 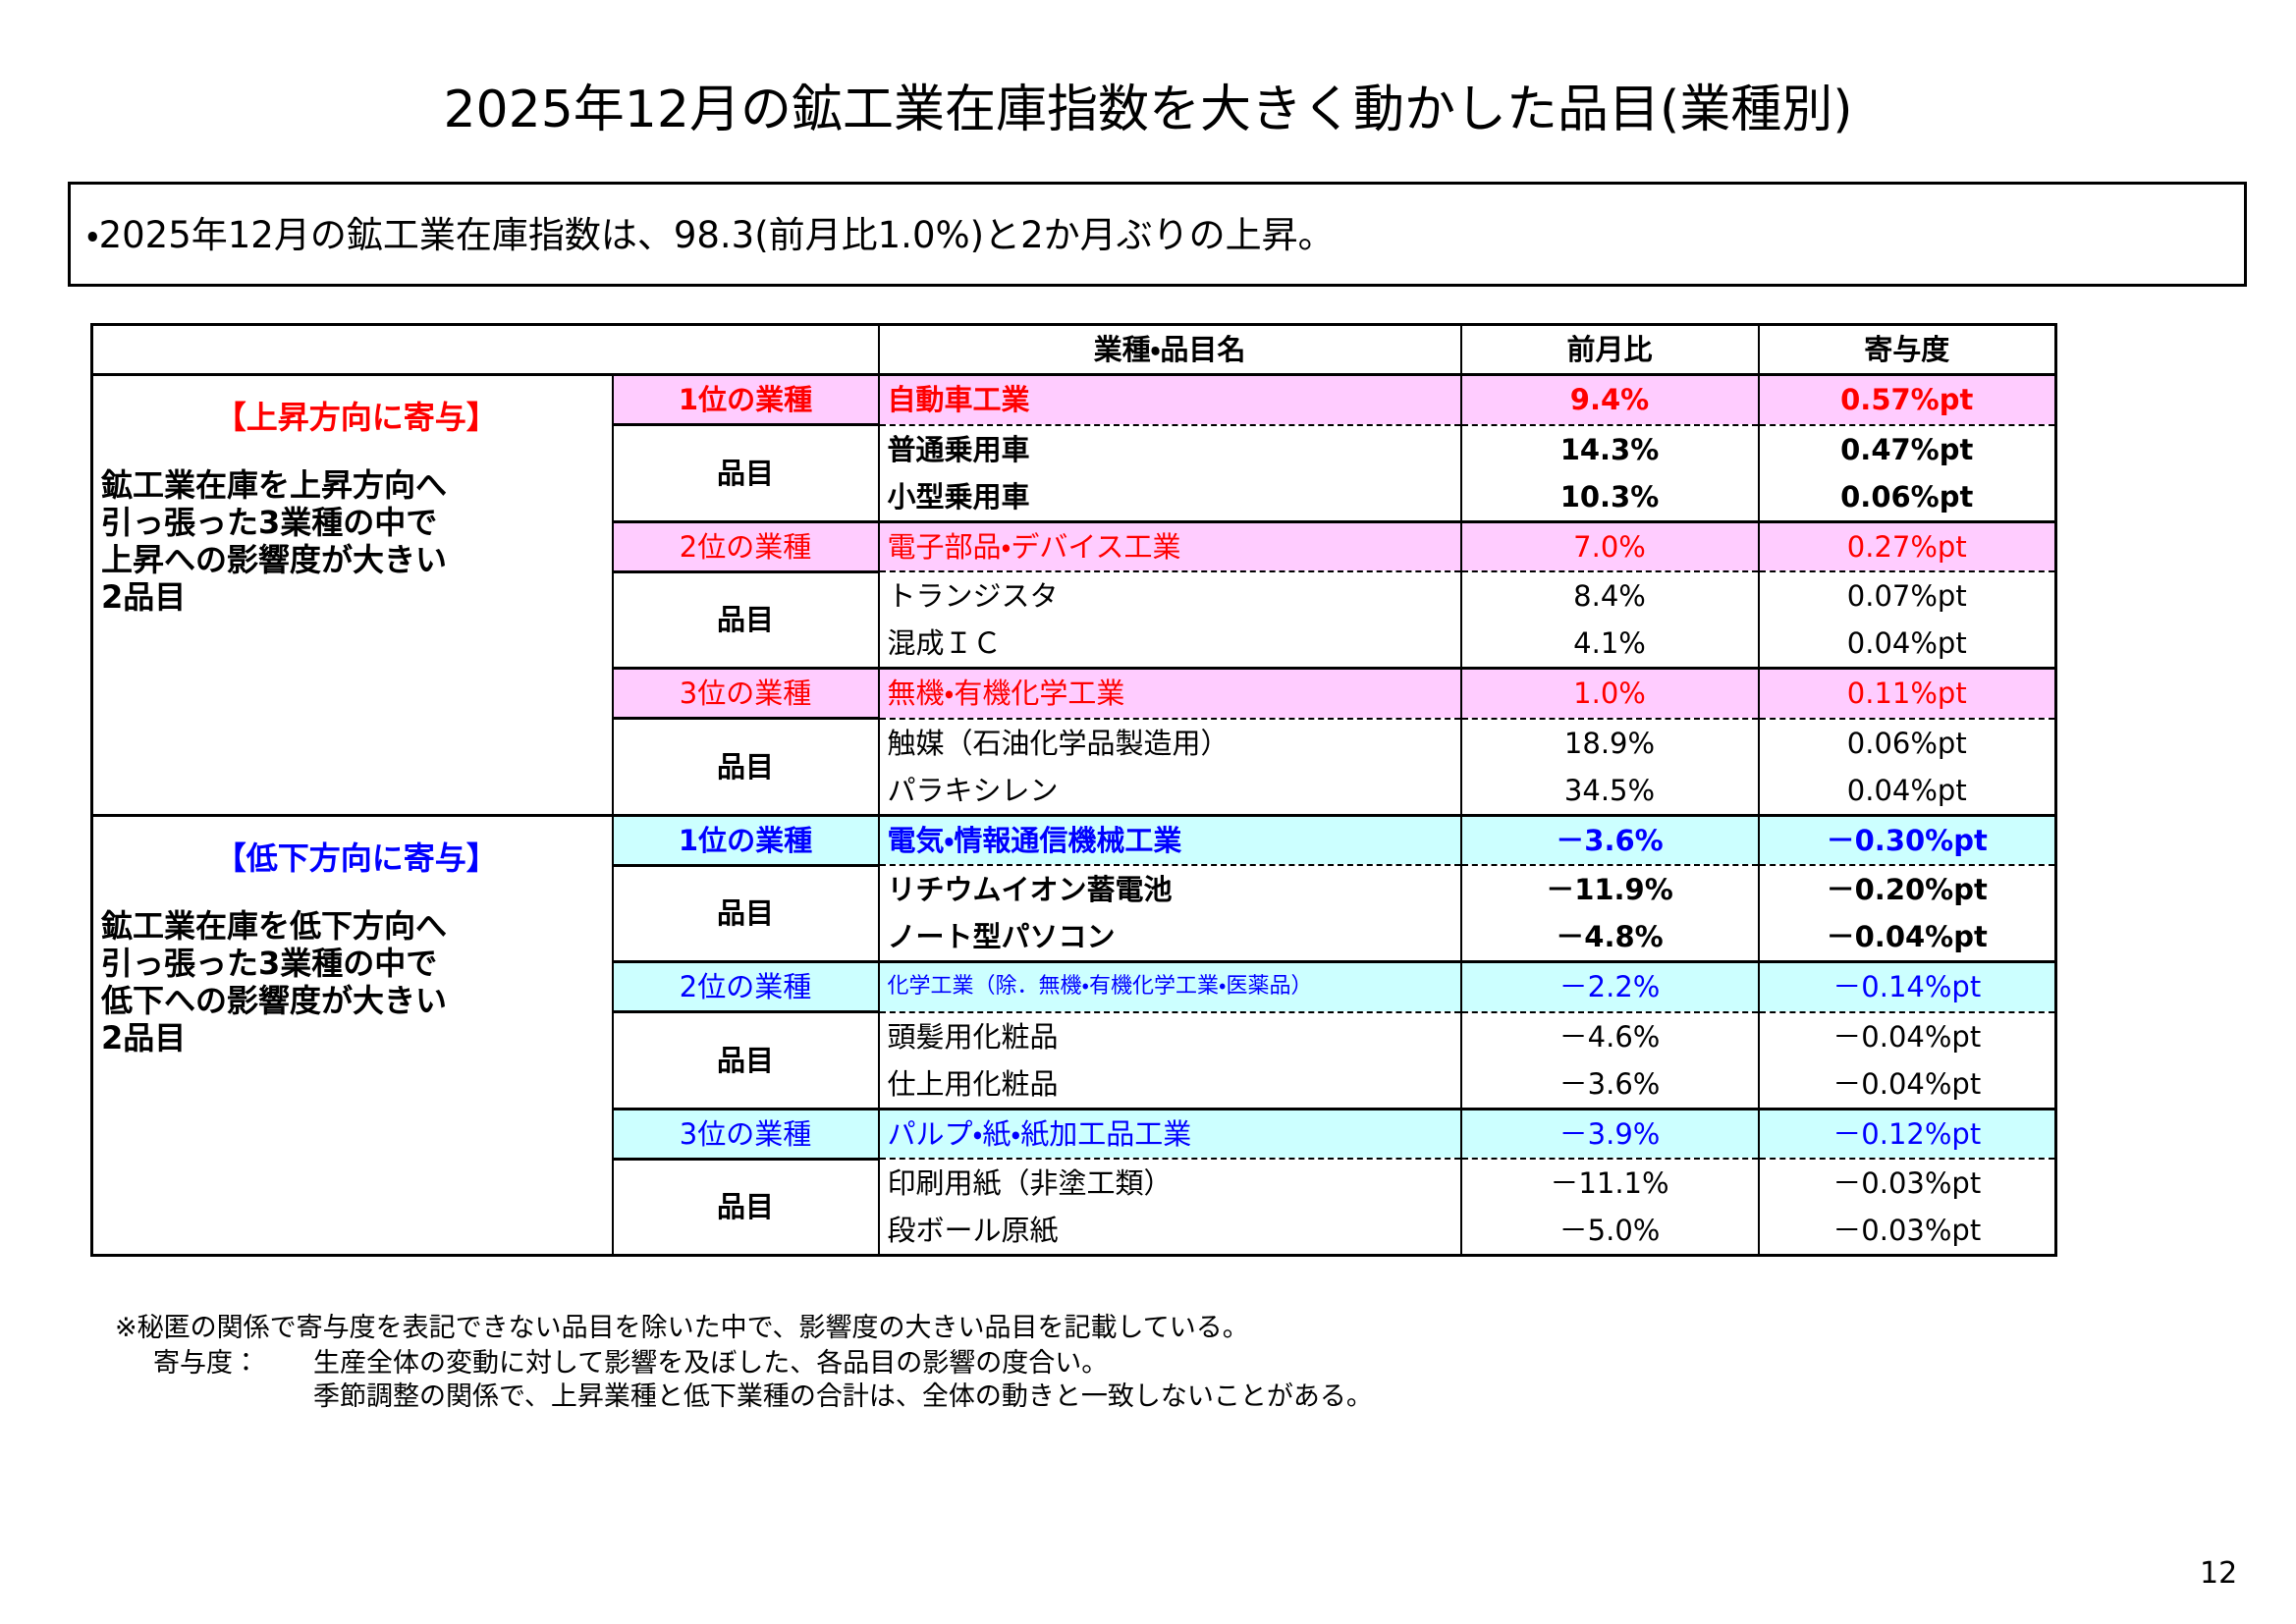 I want to click on industry-row: 2位の業種 電子部品・デバイス工業 7.0% 0.27%pt, so click(x=1074, y=545).